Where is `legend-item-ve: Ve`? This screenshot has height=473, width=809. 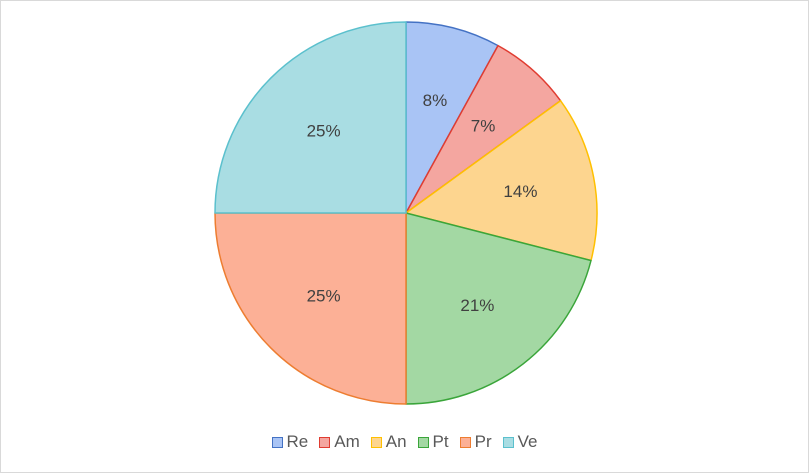
legend-item-ve: Ve is located at coordinates (520, 442).